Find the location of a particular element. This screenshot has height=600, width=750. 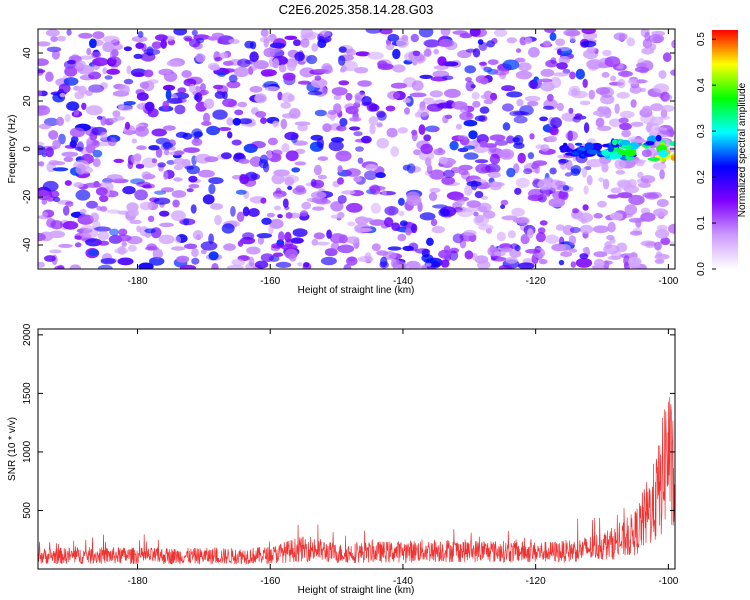

y-tick-label: 2000 is located at coordinates (27, 334).